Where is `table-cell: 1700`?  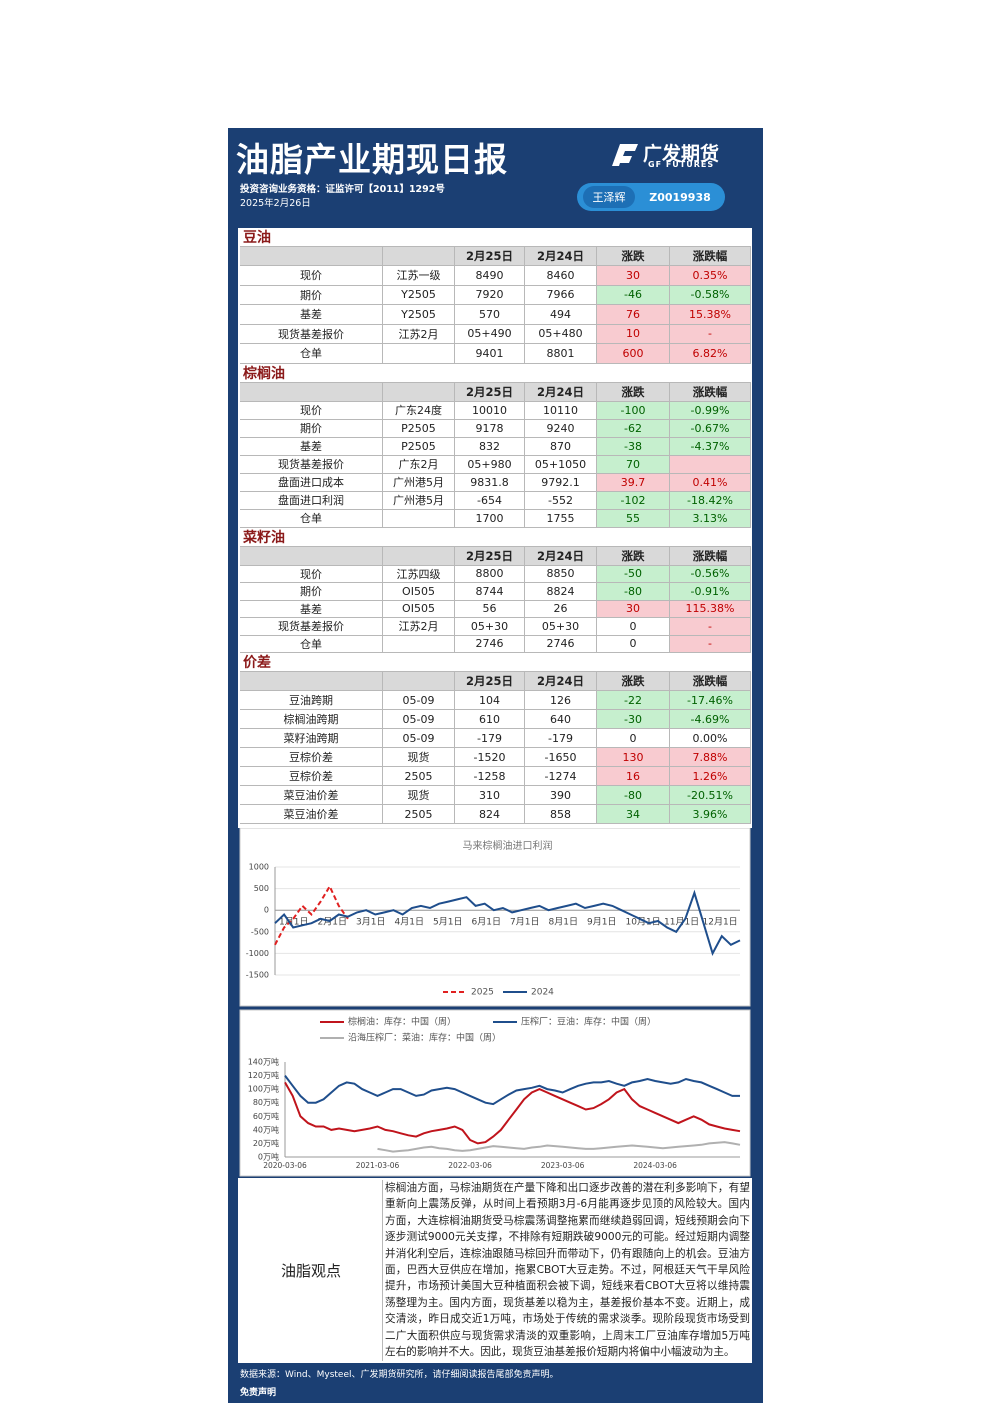
table-cell: 1700 is located at coordinates (490, 518).